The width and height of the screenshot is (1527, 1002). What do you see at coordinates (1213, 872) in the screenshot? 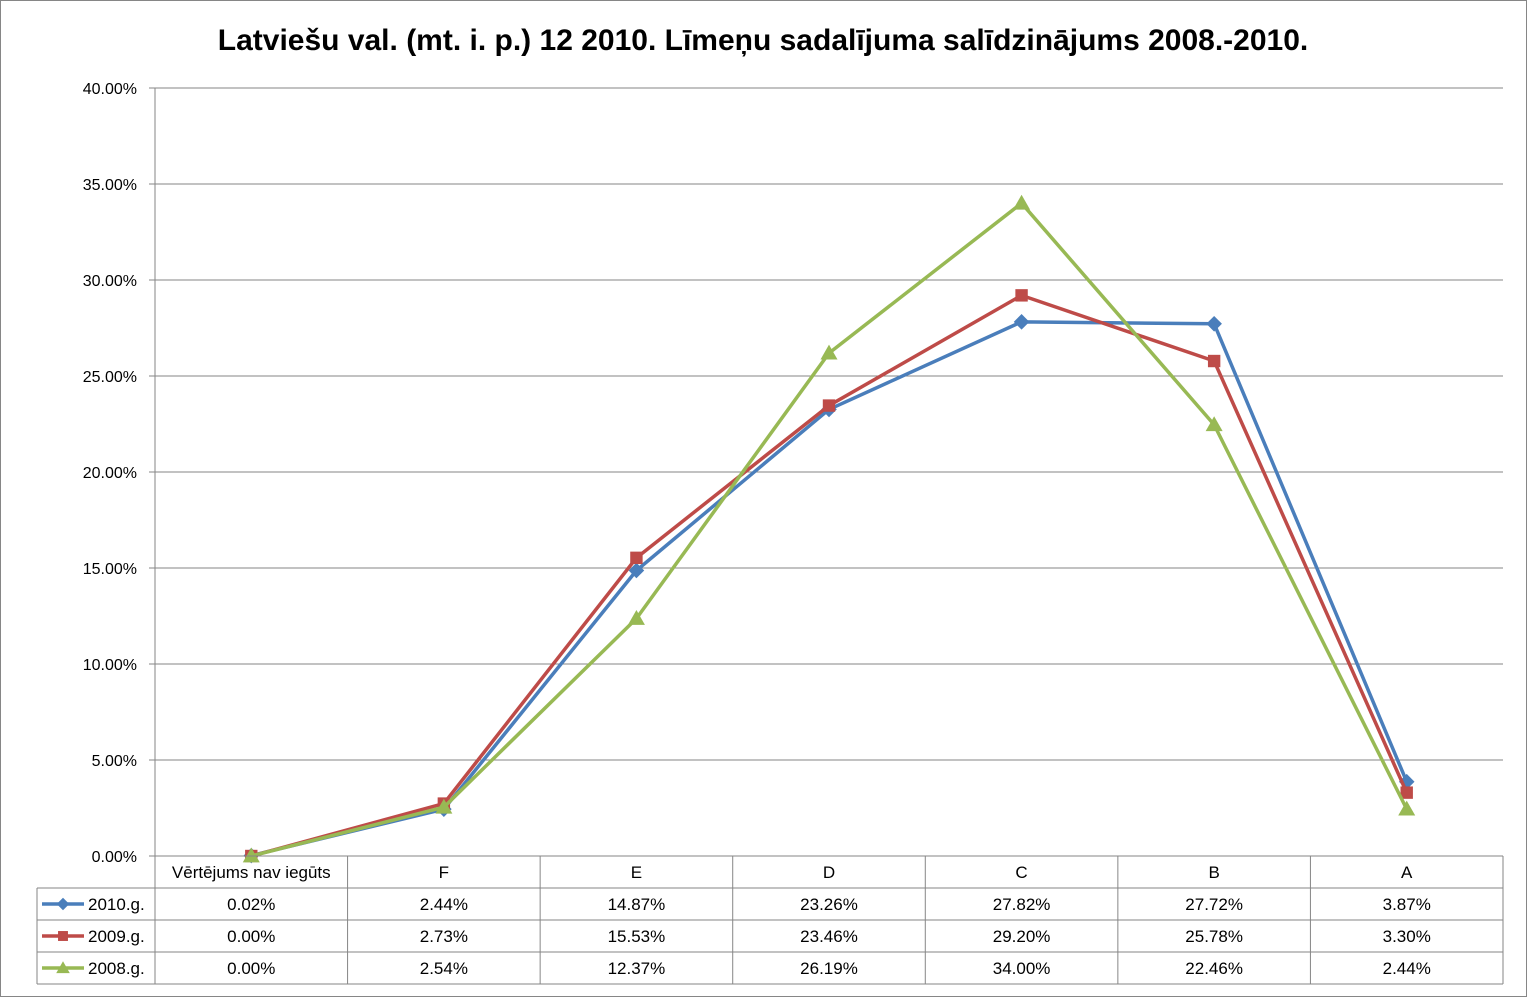
I see `x-category-label: B` at bounding box center [1213, 872].